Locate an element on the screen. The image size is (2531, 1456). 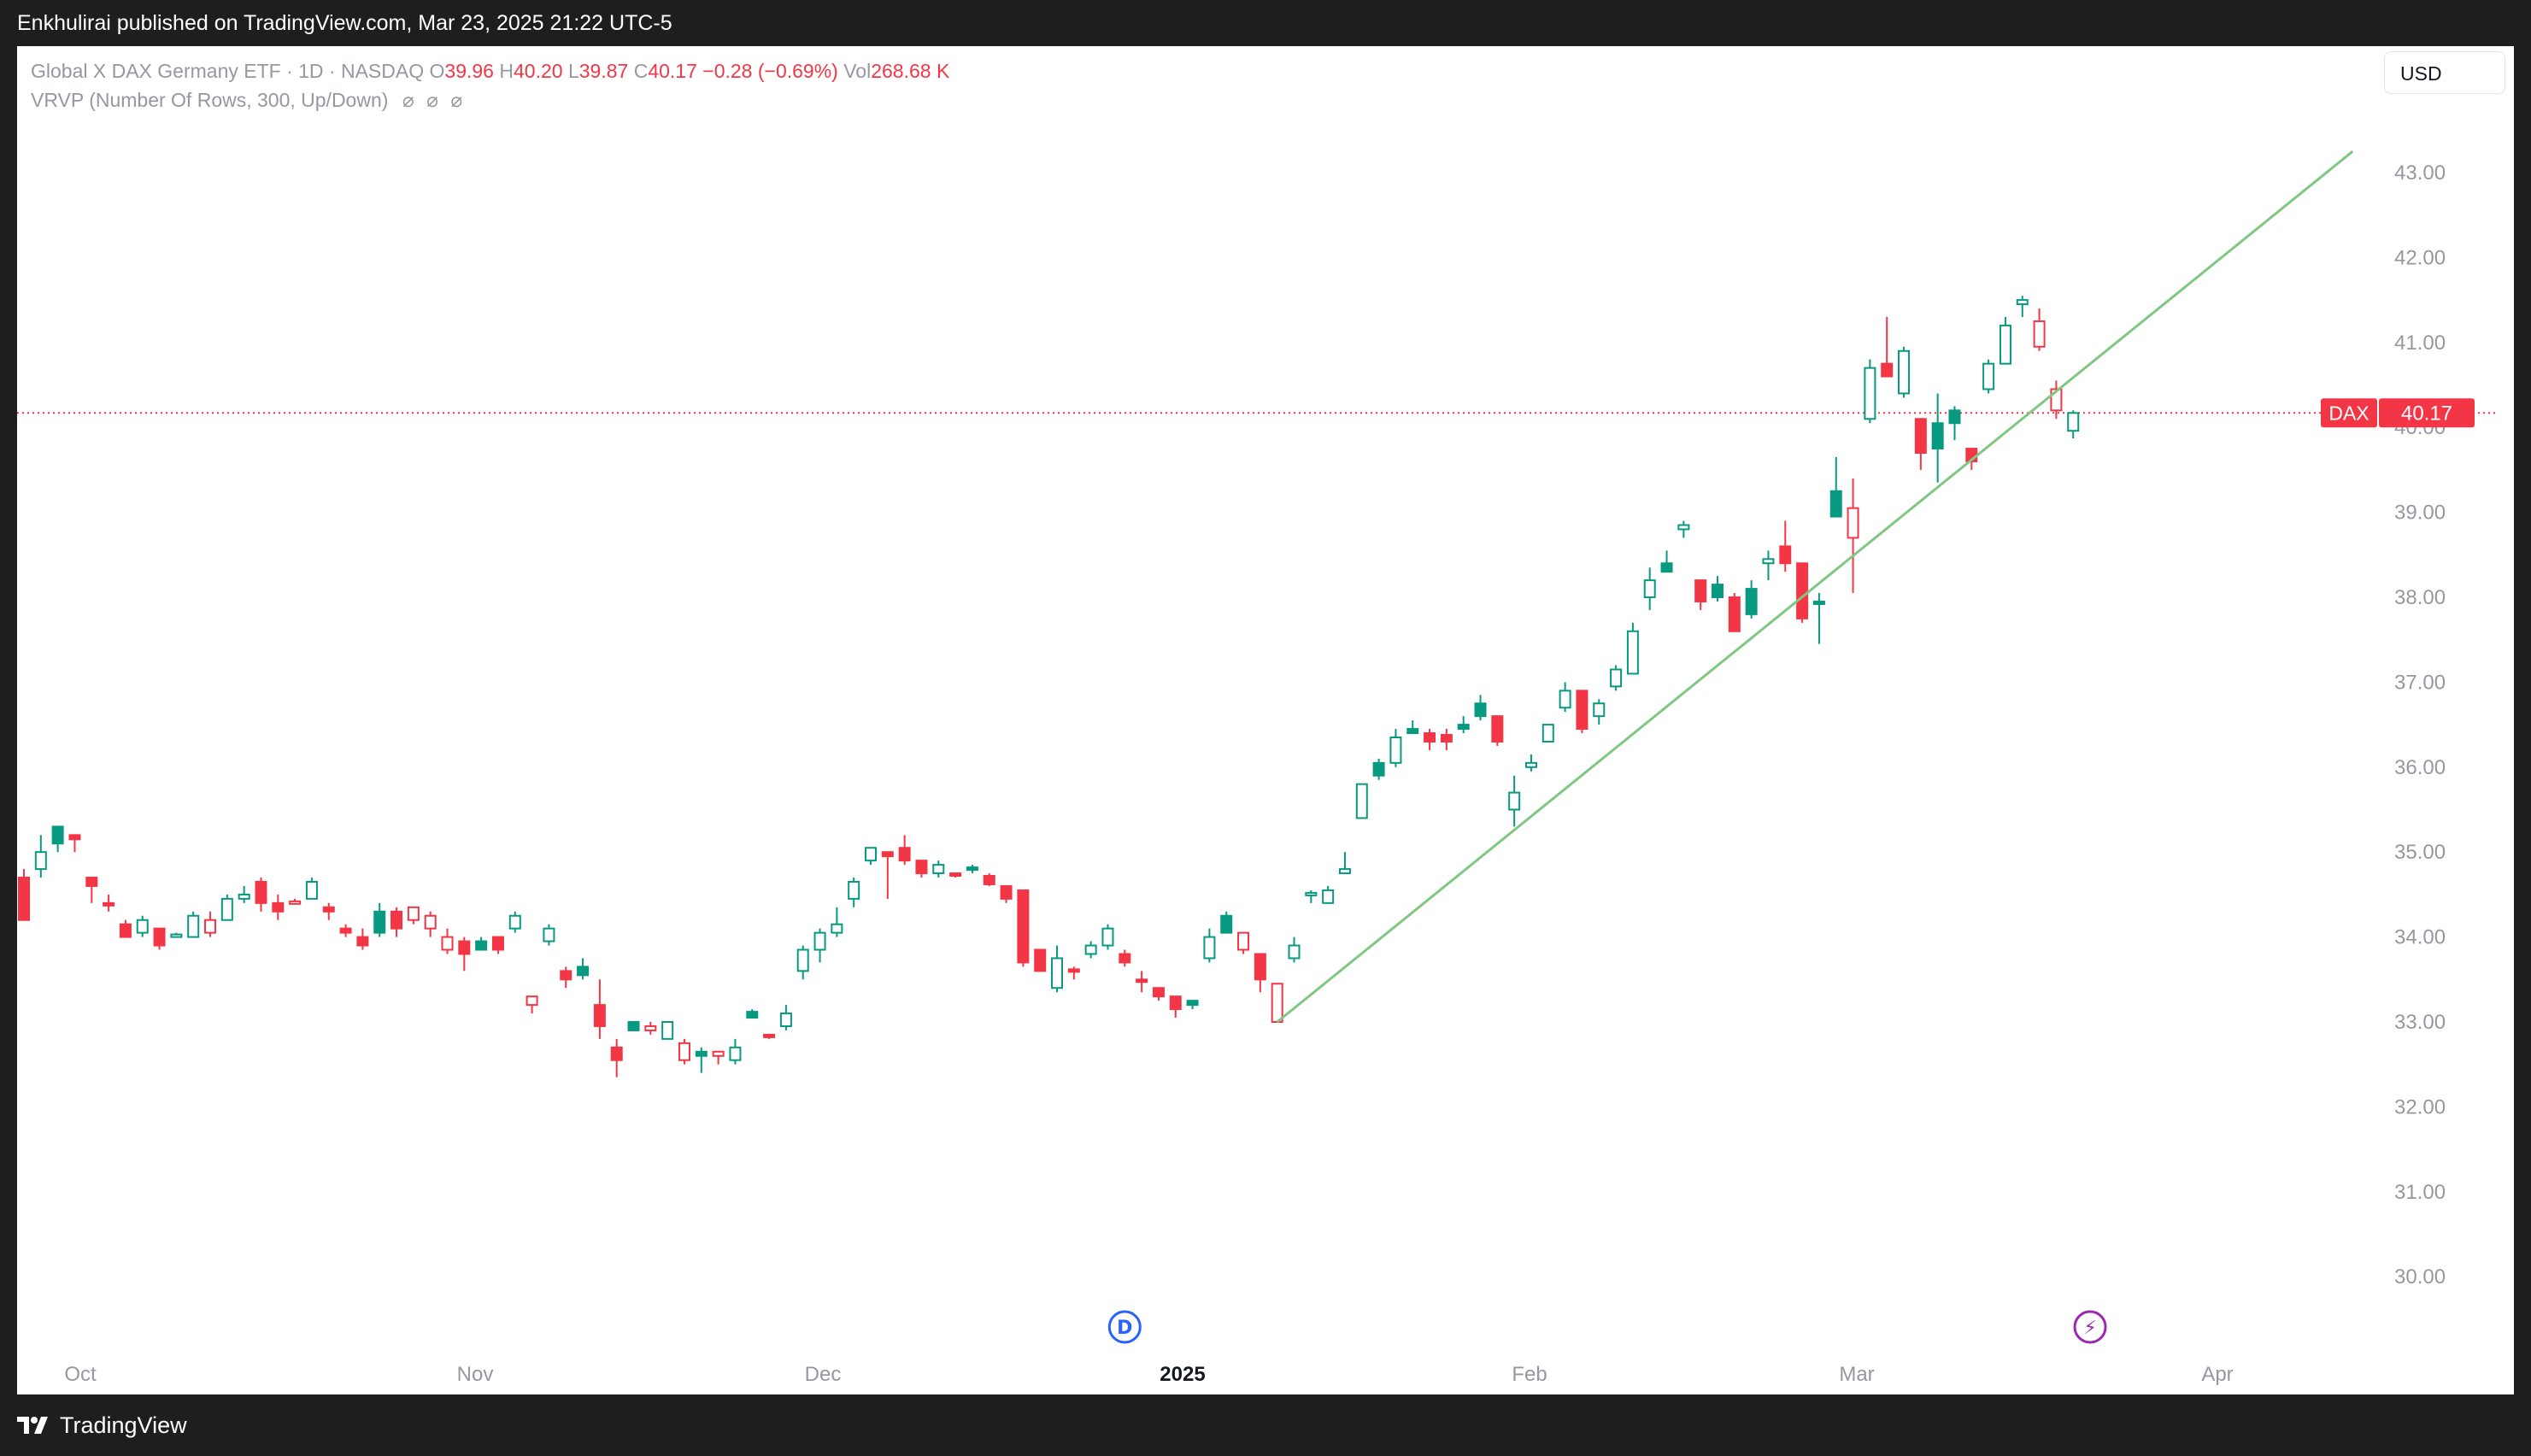
price-axis-label: 39.00 is located at coordinates (2420, 514).